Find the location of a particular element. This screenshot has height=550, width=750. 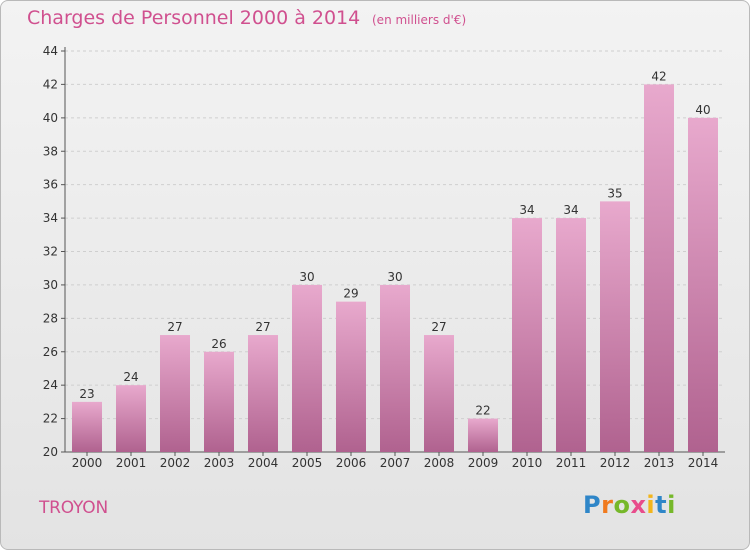

bar-value-label: 42 is located at coordinates (658, 76).